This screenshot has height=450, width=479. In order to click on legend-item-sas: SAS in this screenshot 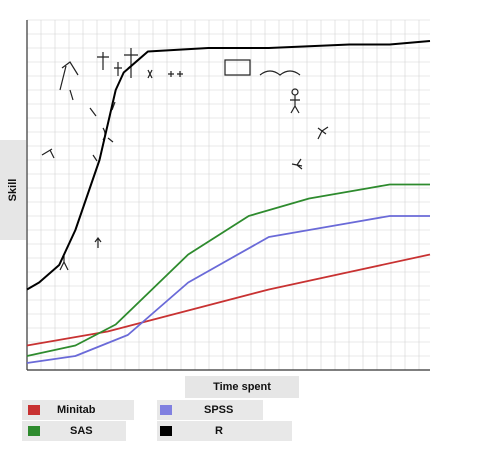, I will do `click(60, 431)`.